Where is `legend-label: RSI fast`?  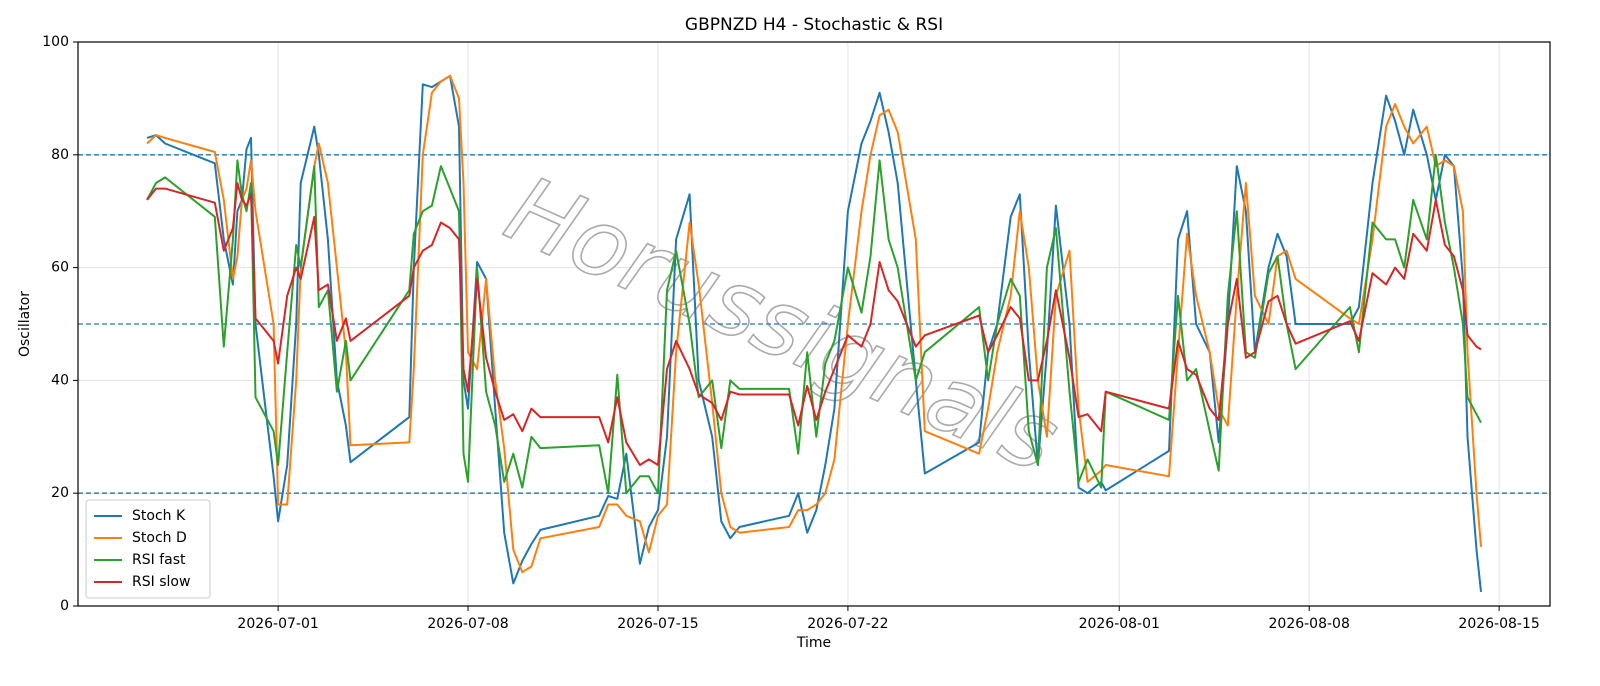
legend-label: RSI fast is located at coordinates (159, 560).